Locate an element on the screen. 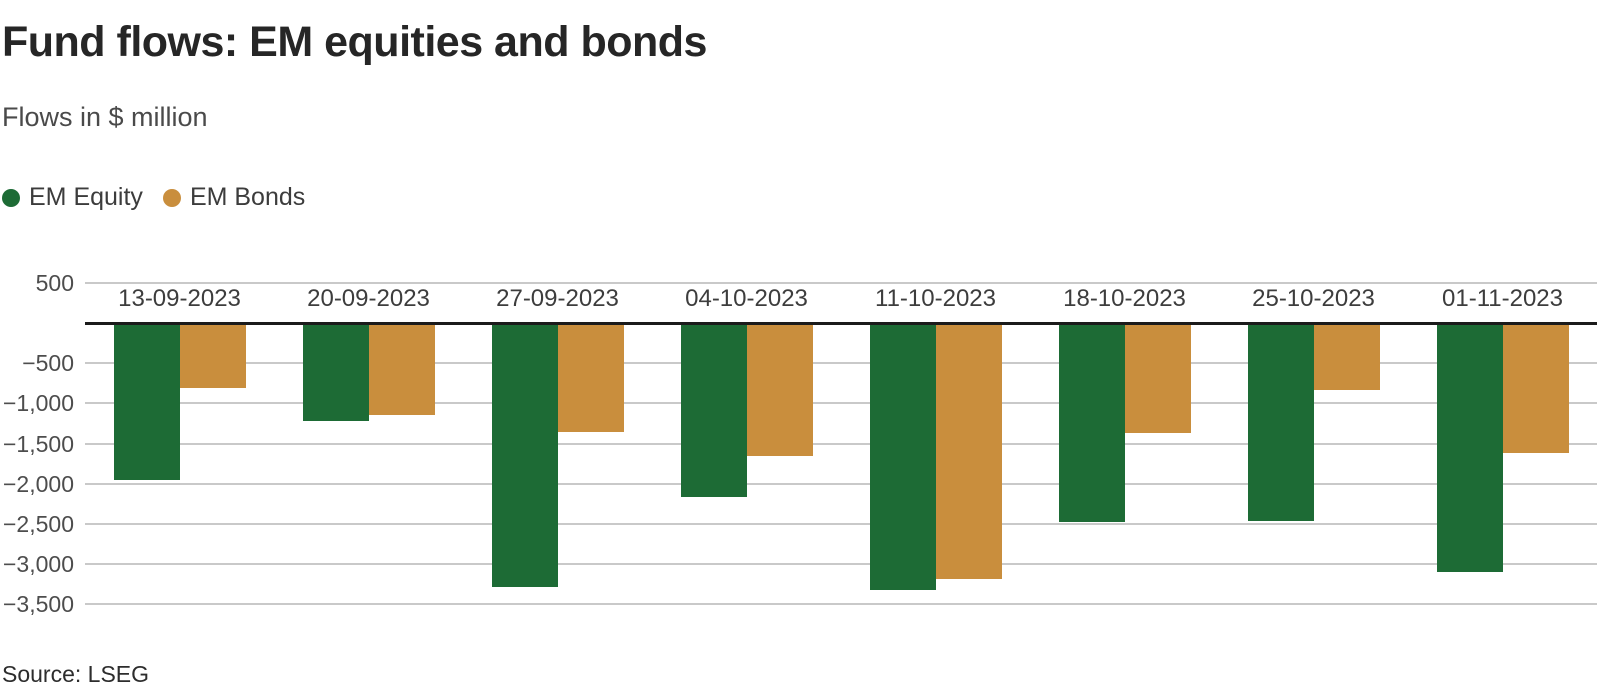 The image size is (1600, 700). legend-item-em-equity: EM Equity is located at coordinates (72, 197).